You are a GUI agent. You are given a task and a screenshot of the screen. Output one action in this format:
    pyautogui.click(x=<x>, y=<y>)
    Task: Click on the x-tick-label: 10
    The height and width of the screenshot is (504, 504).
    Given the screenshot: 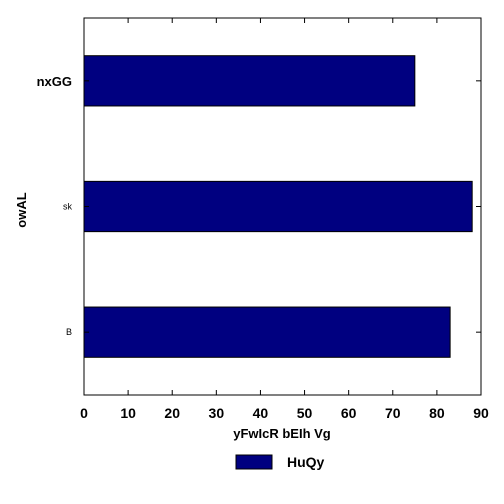 What is the action you would take?
    pyautogui.click(x=128, y=413)
    